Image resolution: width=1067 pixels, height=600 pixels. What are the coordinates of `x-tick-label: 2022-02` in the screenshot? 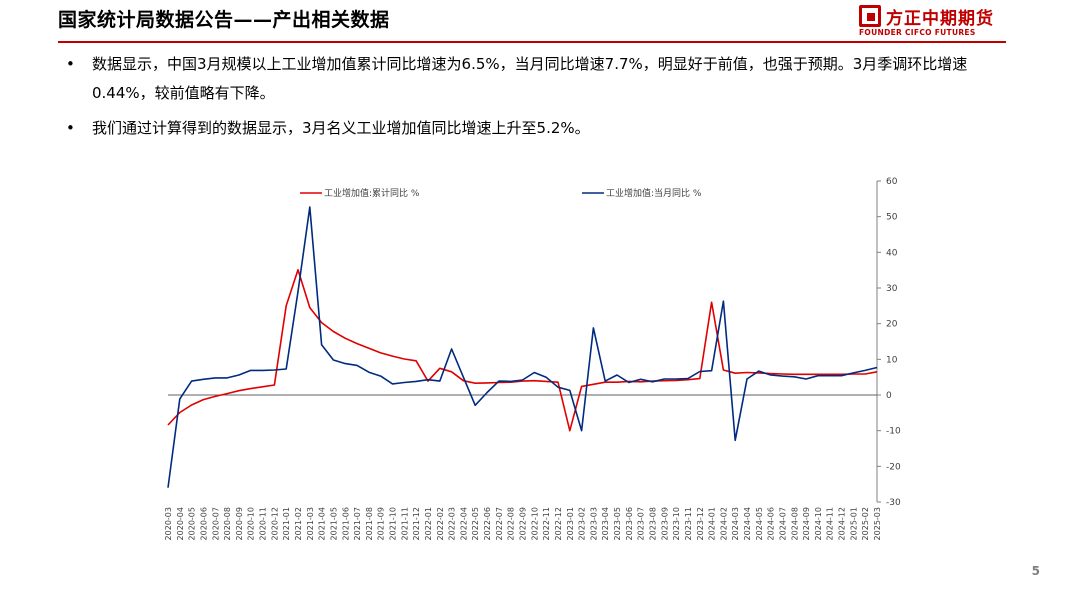 It's located at (440, 523).